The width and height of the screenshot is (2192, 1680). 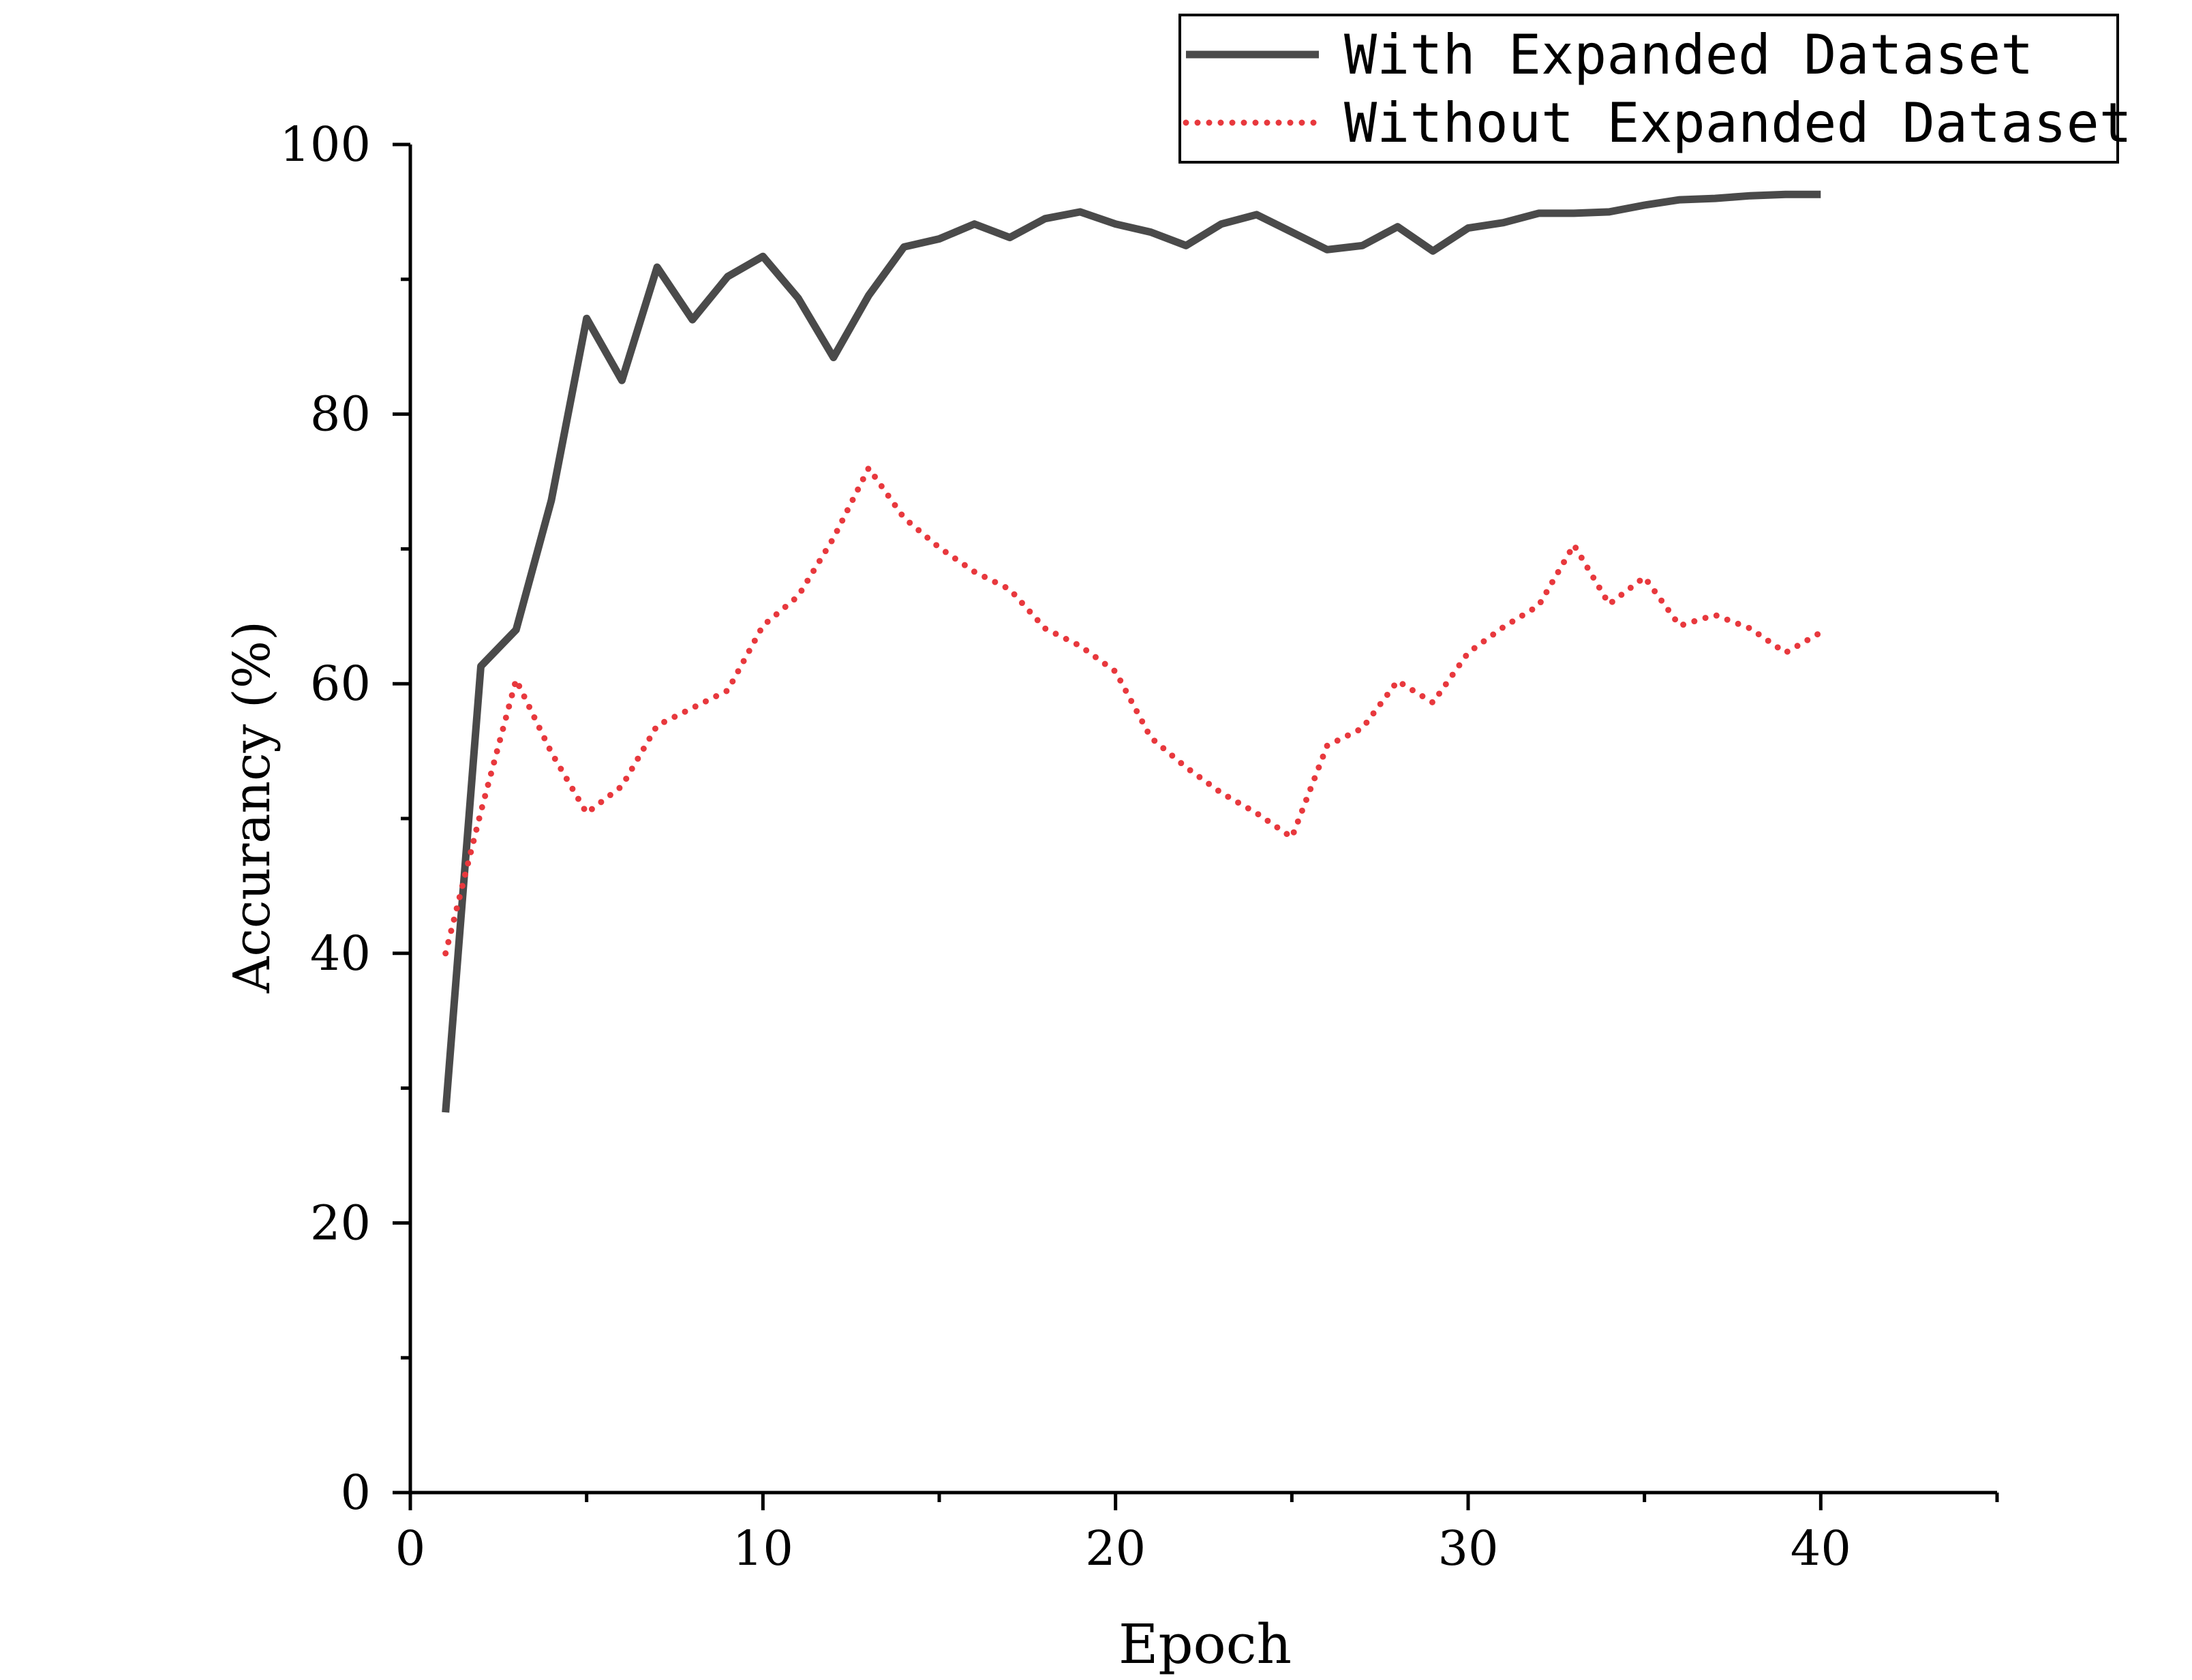 What do you see at coordinates (340, 1223) in the screenshot?
I see `y-tick-label: 20` at bounding box center [340, 1223].